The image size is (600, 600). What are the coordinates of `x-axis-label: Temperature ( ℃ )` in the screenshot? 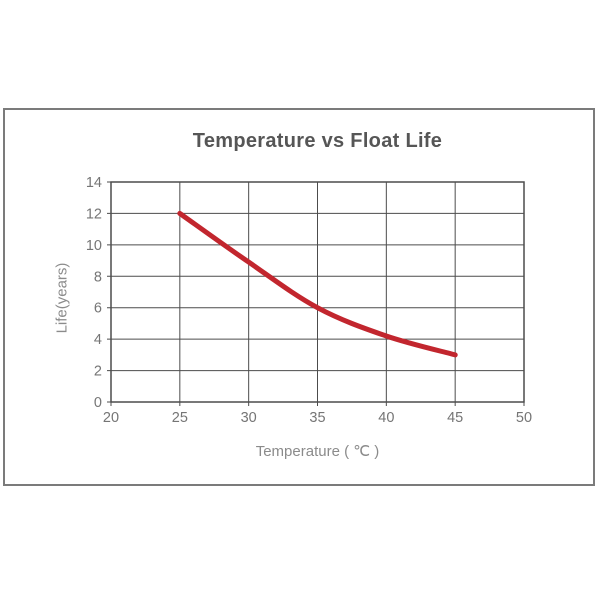 It's located at (317, 451).